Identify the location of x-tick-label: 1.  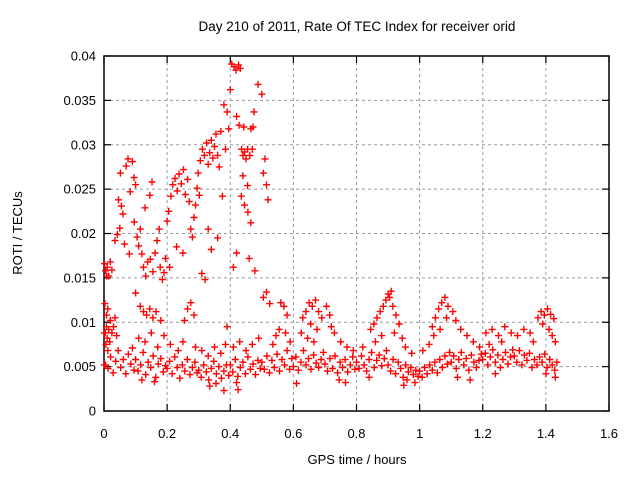
(419, 433).